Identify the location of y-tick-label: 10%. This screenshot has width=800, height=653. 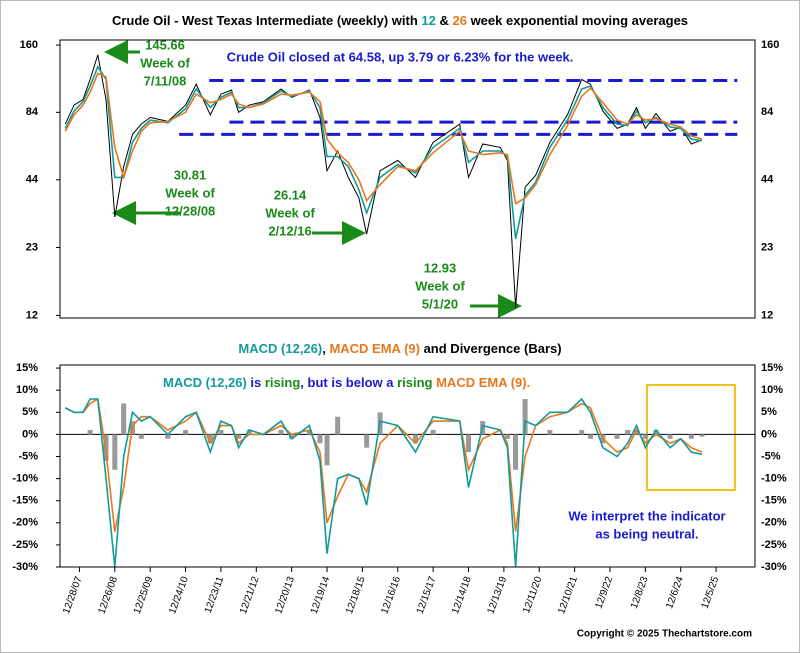
(27, 390).